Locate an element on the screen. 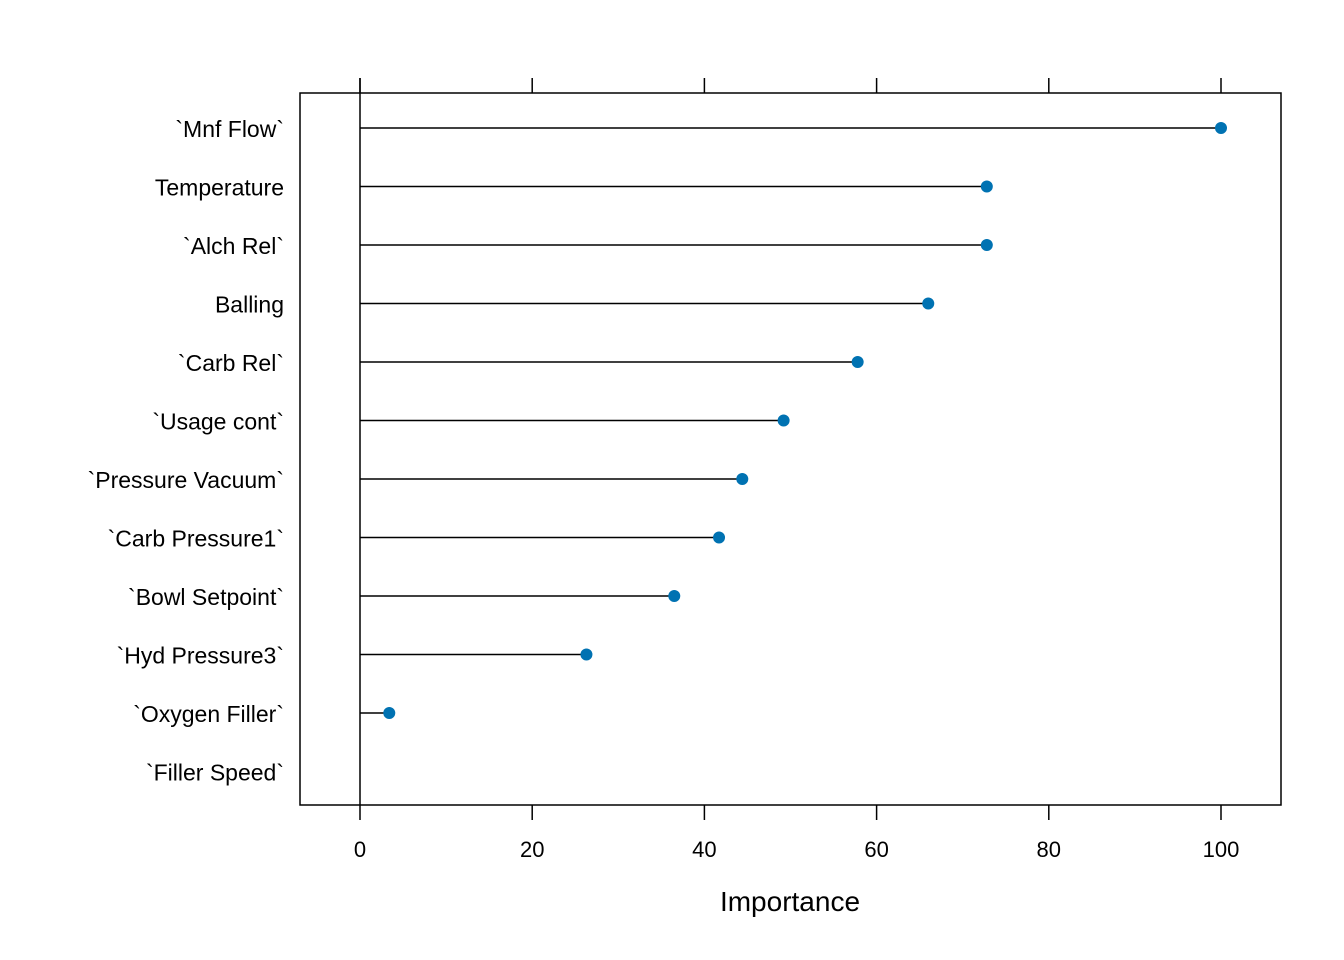 This screenshot has height=960, width=1344. y-label: `Bowl Setpoint` is located at coordinates (206, 597).